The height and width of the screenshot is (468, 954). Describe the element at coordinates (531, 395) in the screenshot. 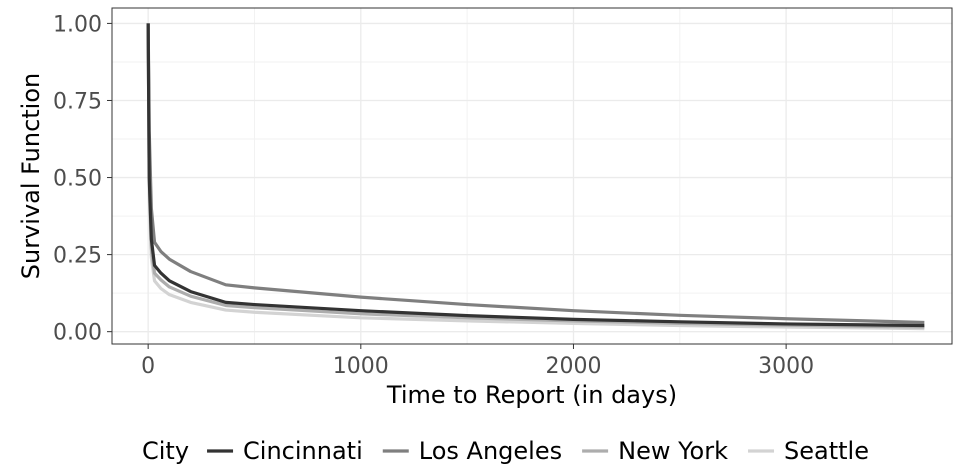

I see `x-axis-title: Time to Report (in days)` at that location.